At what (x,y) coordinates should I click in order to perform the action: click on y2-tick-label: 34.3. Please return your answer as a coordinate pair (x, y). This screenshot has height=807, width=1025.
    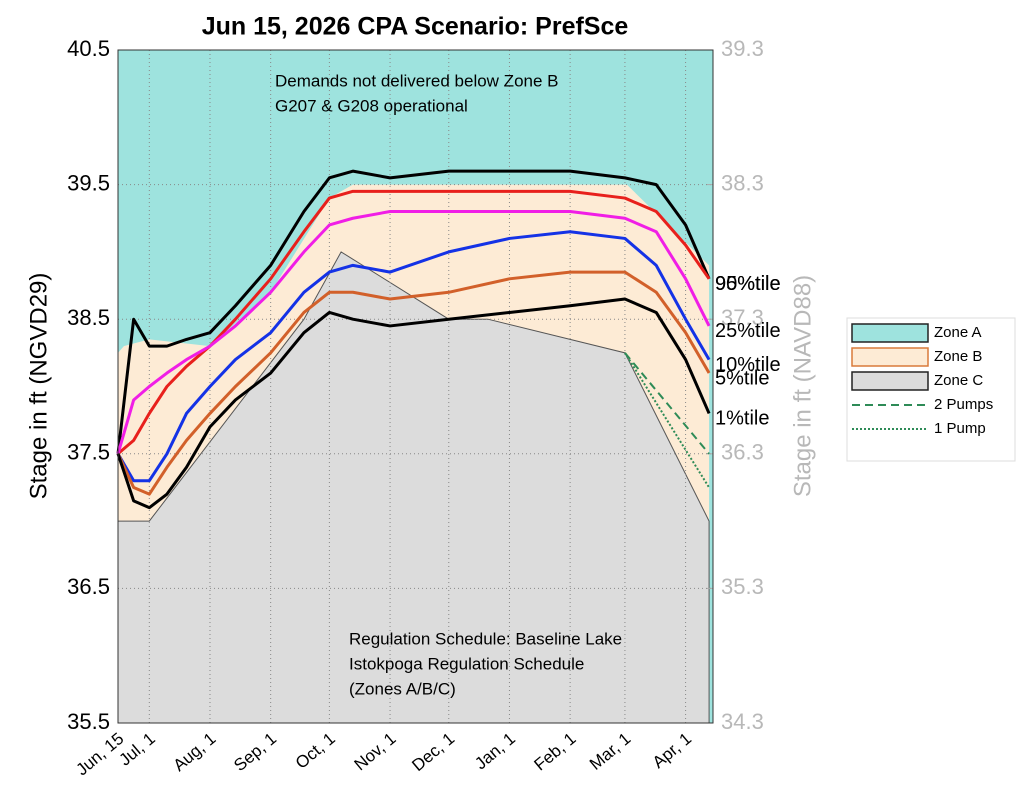
    Looking at the image, I should click on (742, 721).